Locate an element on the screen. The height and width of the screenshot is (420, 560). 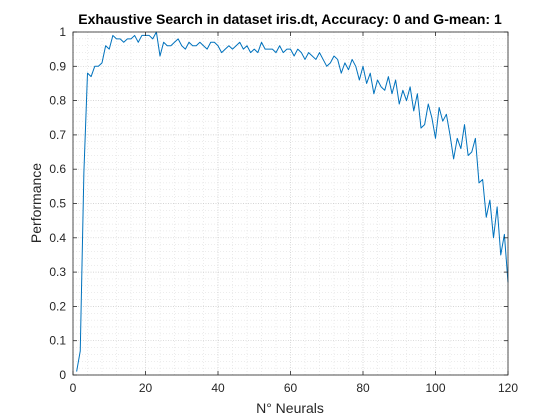
x-tick-label: 100 is located at coordinates (435, 388).